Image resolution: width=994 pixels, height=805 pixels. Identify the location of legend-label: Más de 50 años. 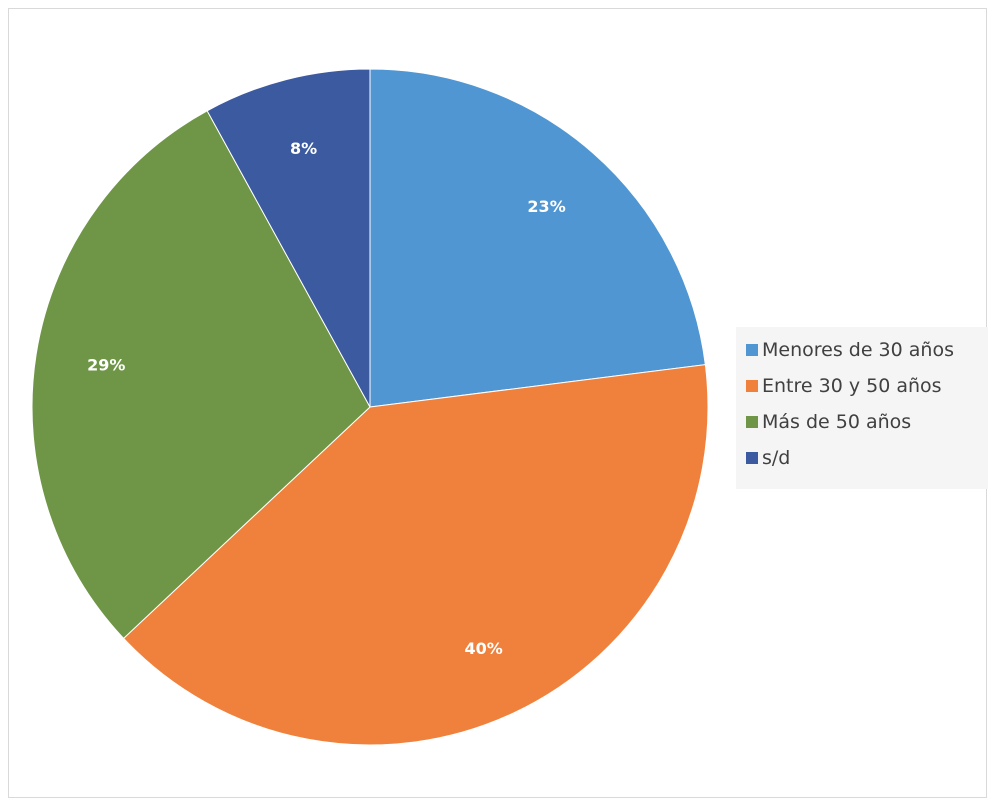
(837, 422).